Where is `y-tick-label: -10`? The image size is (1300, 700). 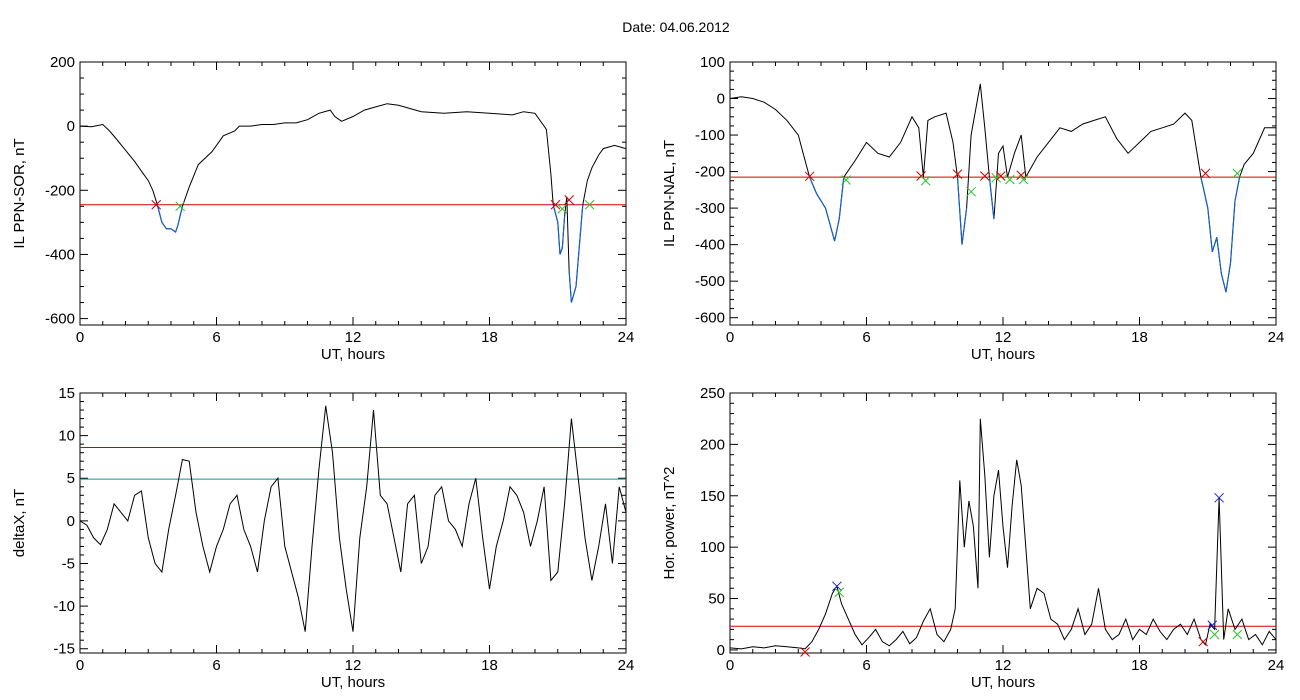
y-tick-label: -10 is located at coordinates (64, 606).